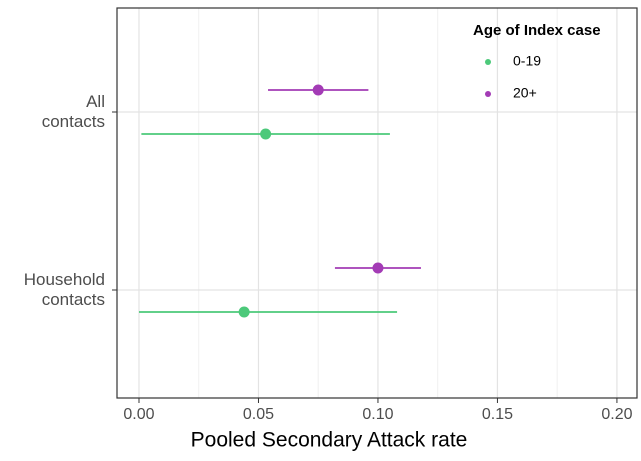 The width and height of the screenshot is (641, 461). I want to click on legend-label: 20+, so click(525, 93).